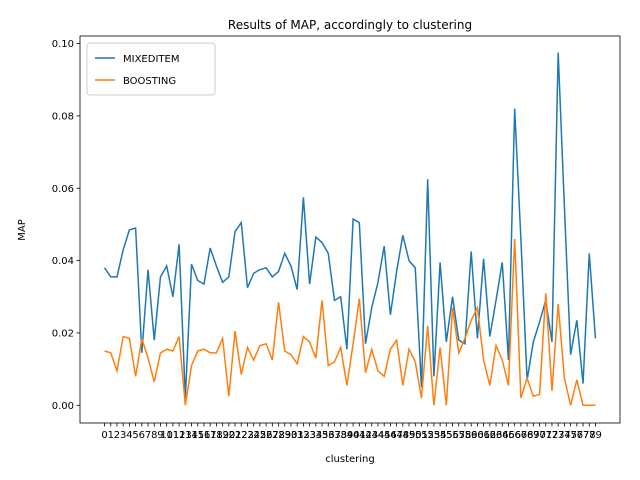  What do you see at coordinates (427, 435) in the screenshot?
I see `x-tick-label: 52` at bounding box center [427, 435].